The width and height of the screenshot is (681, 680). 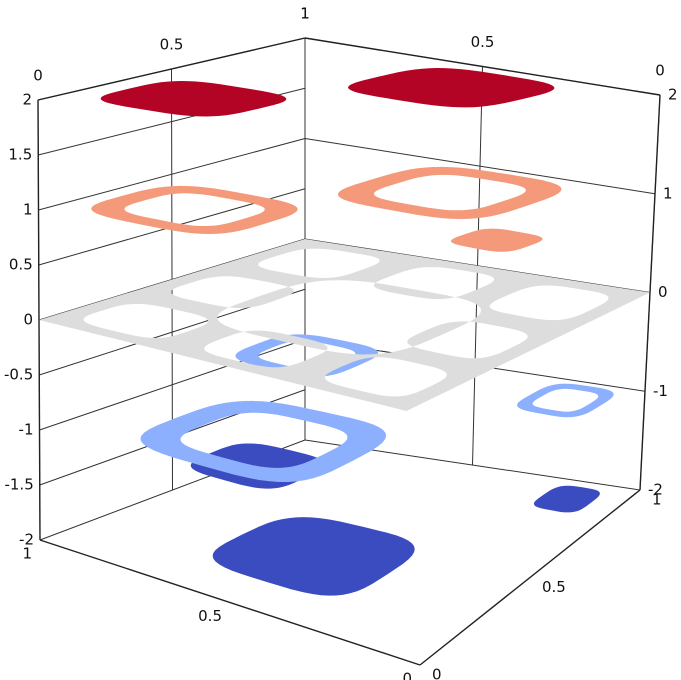 What do you see at coordinates (668, 193) in the screenshot?
I see `z2-tick-label: 1` at bounding box center [668, 193].